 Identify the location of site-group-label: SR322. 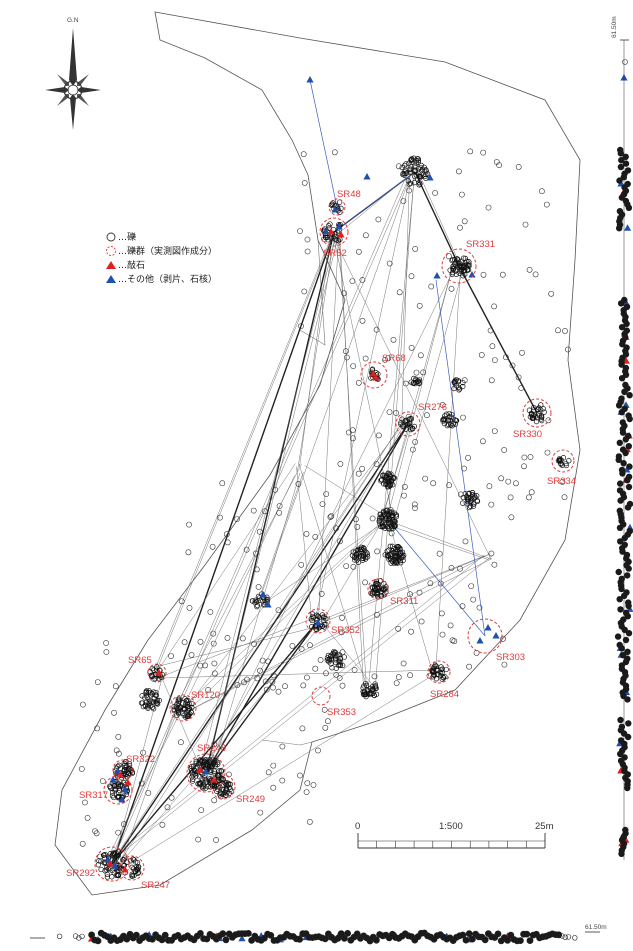
(140, 759).